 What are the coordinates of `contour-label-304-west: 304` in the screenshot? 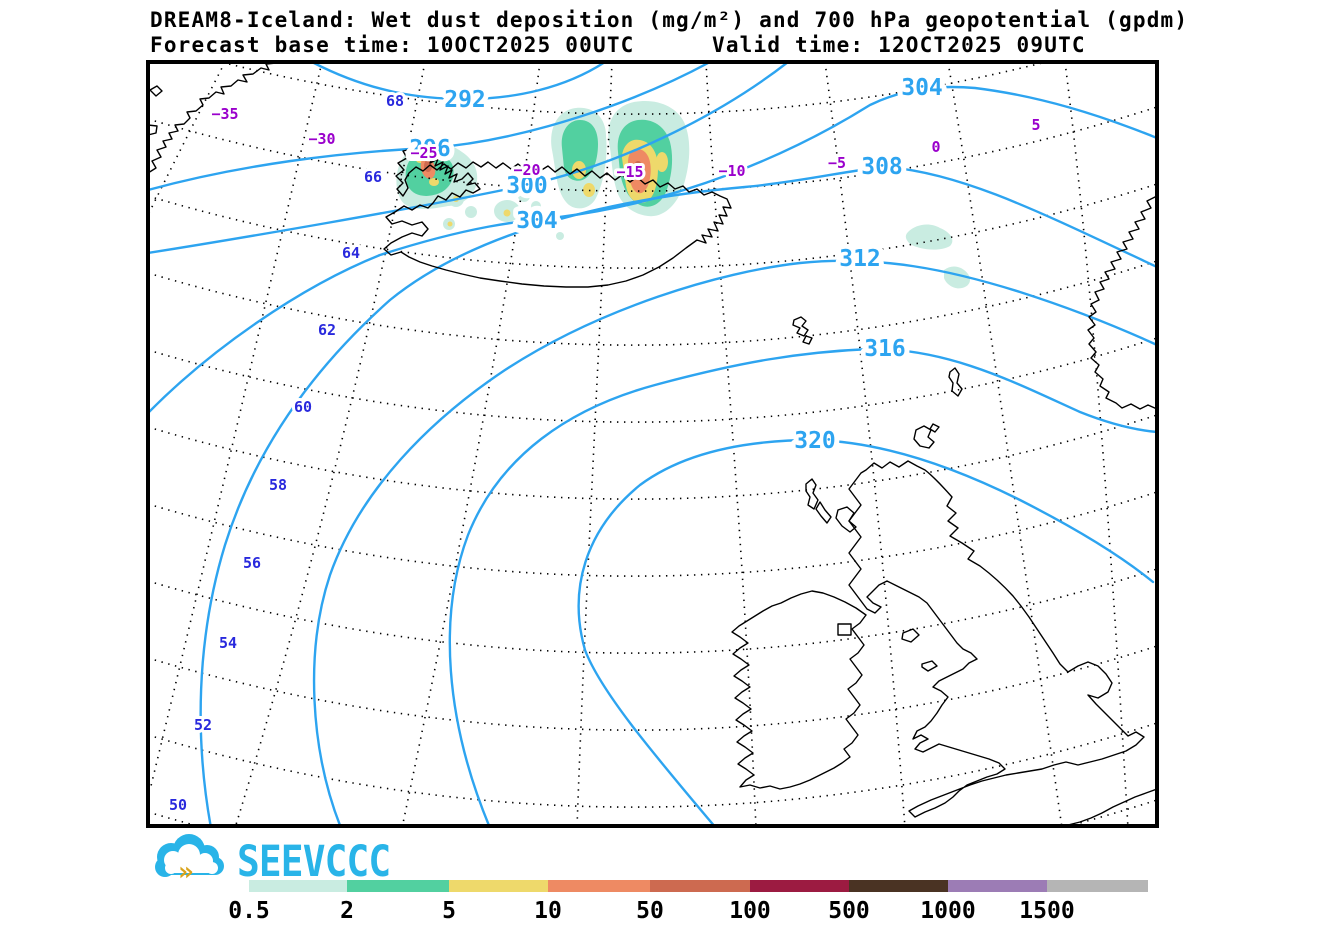 It's located at (537, 221).